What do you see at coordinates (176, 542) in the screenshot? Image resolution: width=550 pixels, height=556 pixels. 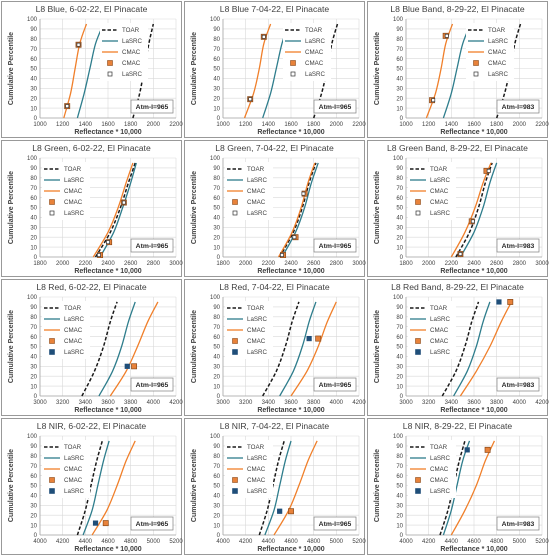 I see `x-tick-label: 5200` at bounding box center [176, 542].